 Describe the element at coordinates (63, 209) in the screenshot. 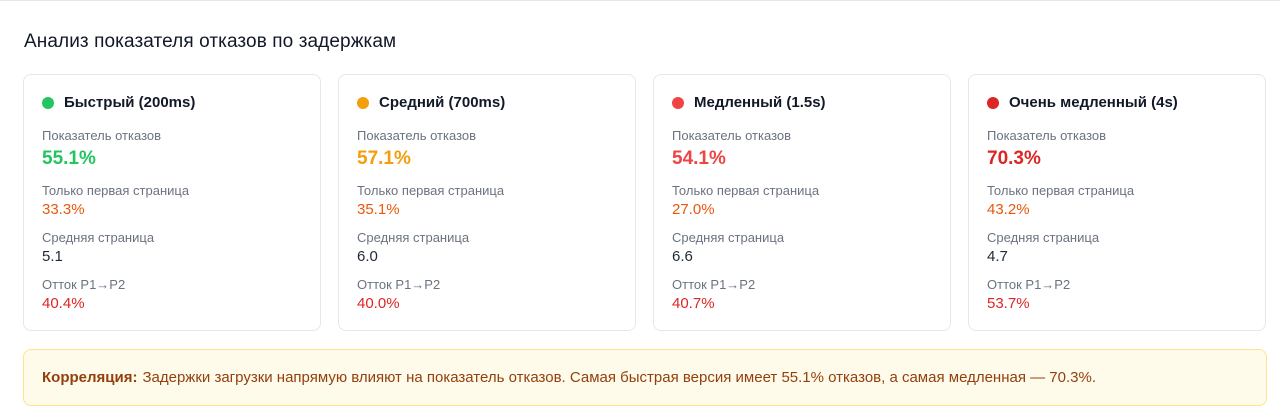

I see `first-page-only-value: 33.3%` at that location.